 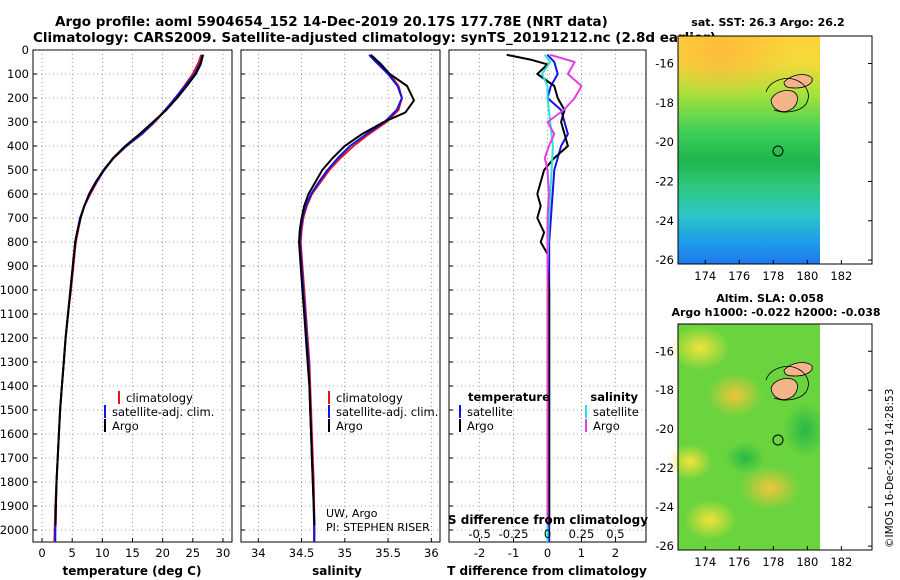 I want to click on depth-tick-label: 1400, so click(x=14, y=386).